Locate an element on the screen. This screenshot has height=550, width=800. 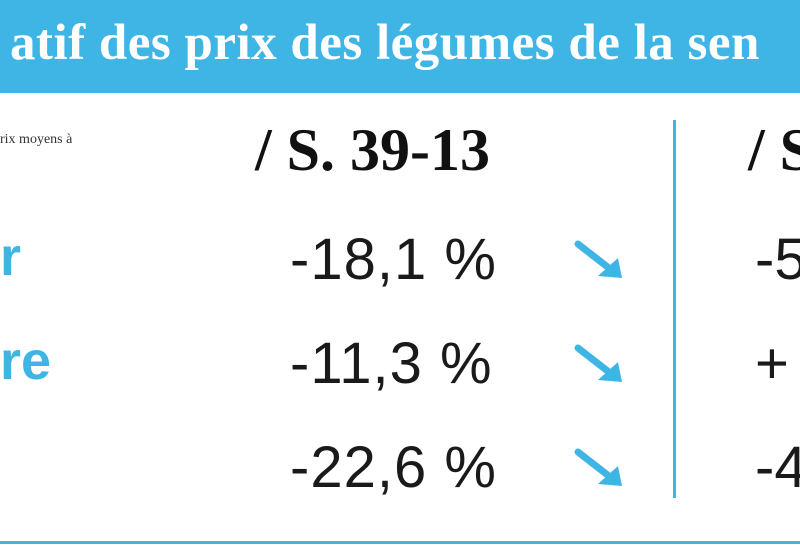
row-label-2: re is located at coordinates (26, 361).